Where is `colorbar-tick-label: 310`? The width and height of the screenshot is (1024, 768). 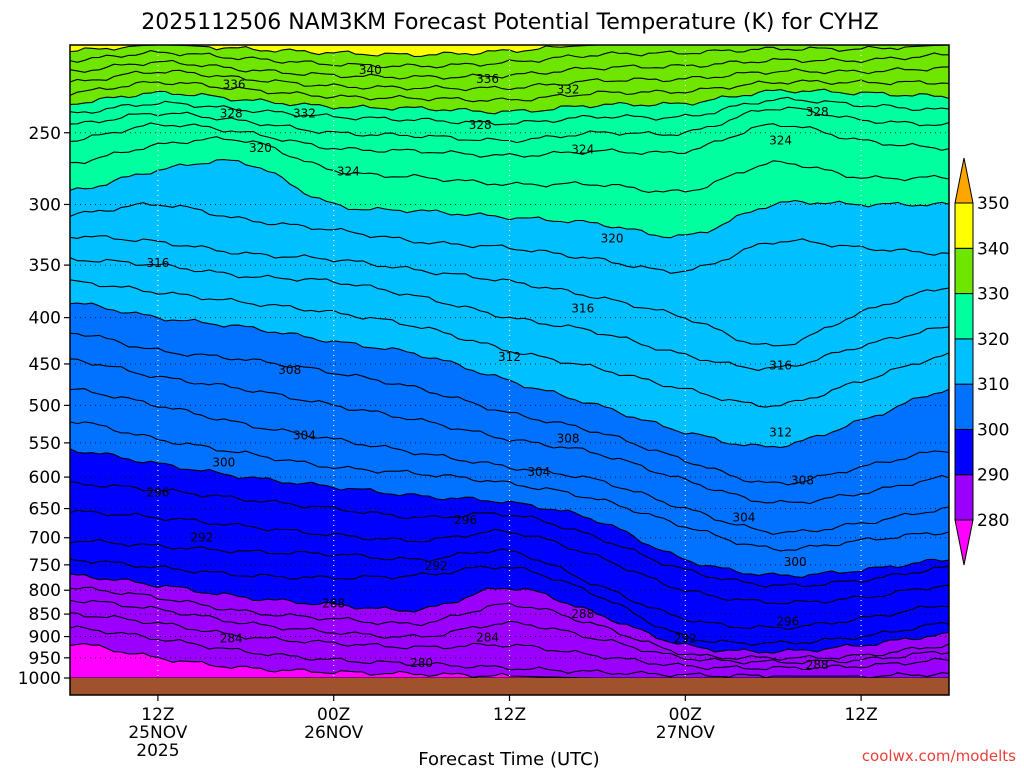
colorbar-tick-label: 310 is located at coordinates (993, 385).